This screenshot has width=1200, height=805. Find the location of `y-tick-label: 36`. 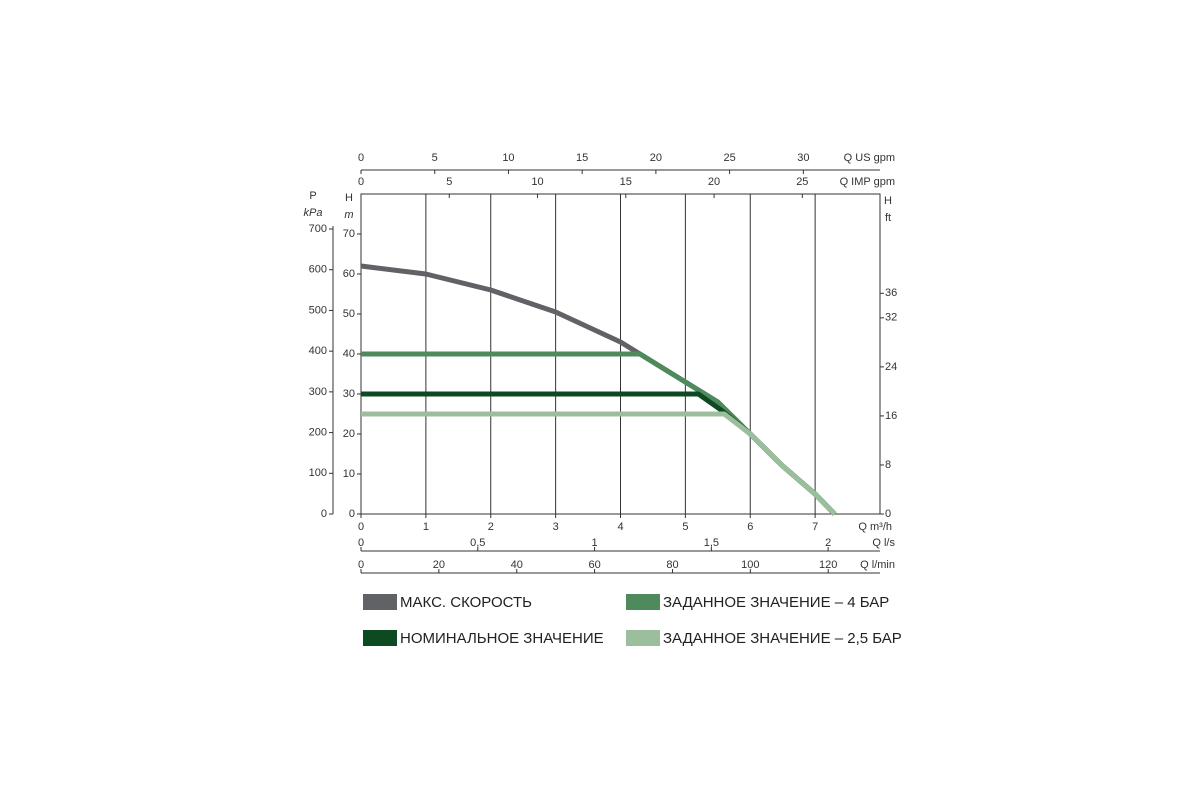

y-tick-label: 36 is located at coordinates (891, 293).